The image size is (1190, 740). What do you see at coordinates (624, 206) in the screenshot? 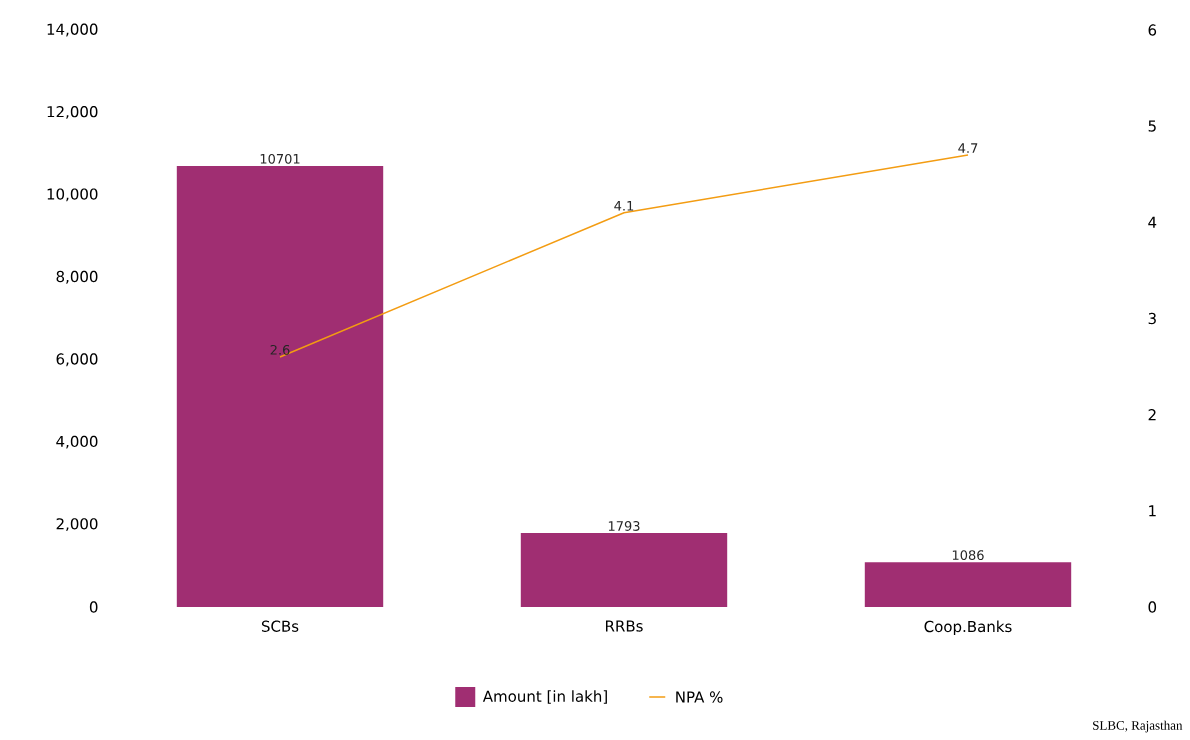
I see `data-label: 4.1` at bounding box center [624, 206].